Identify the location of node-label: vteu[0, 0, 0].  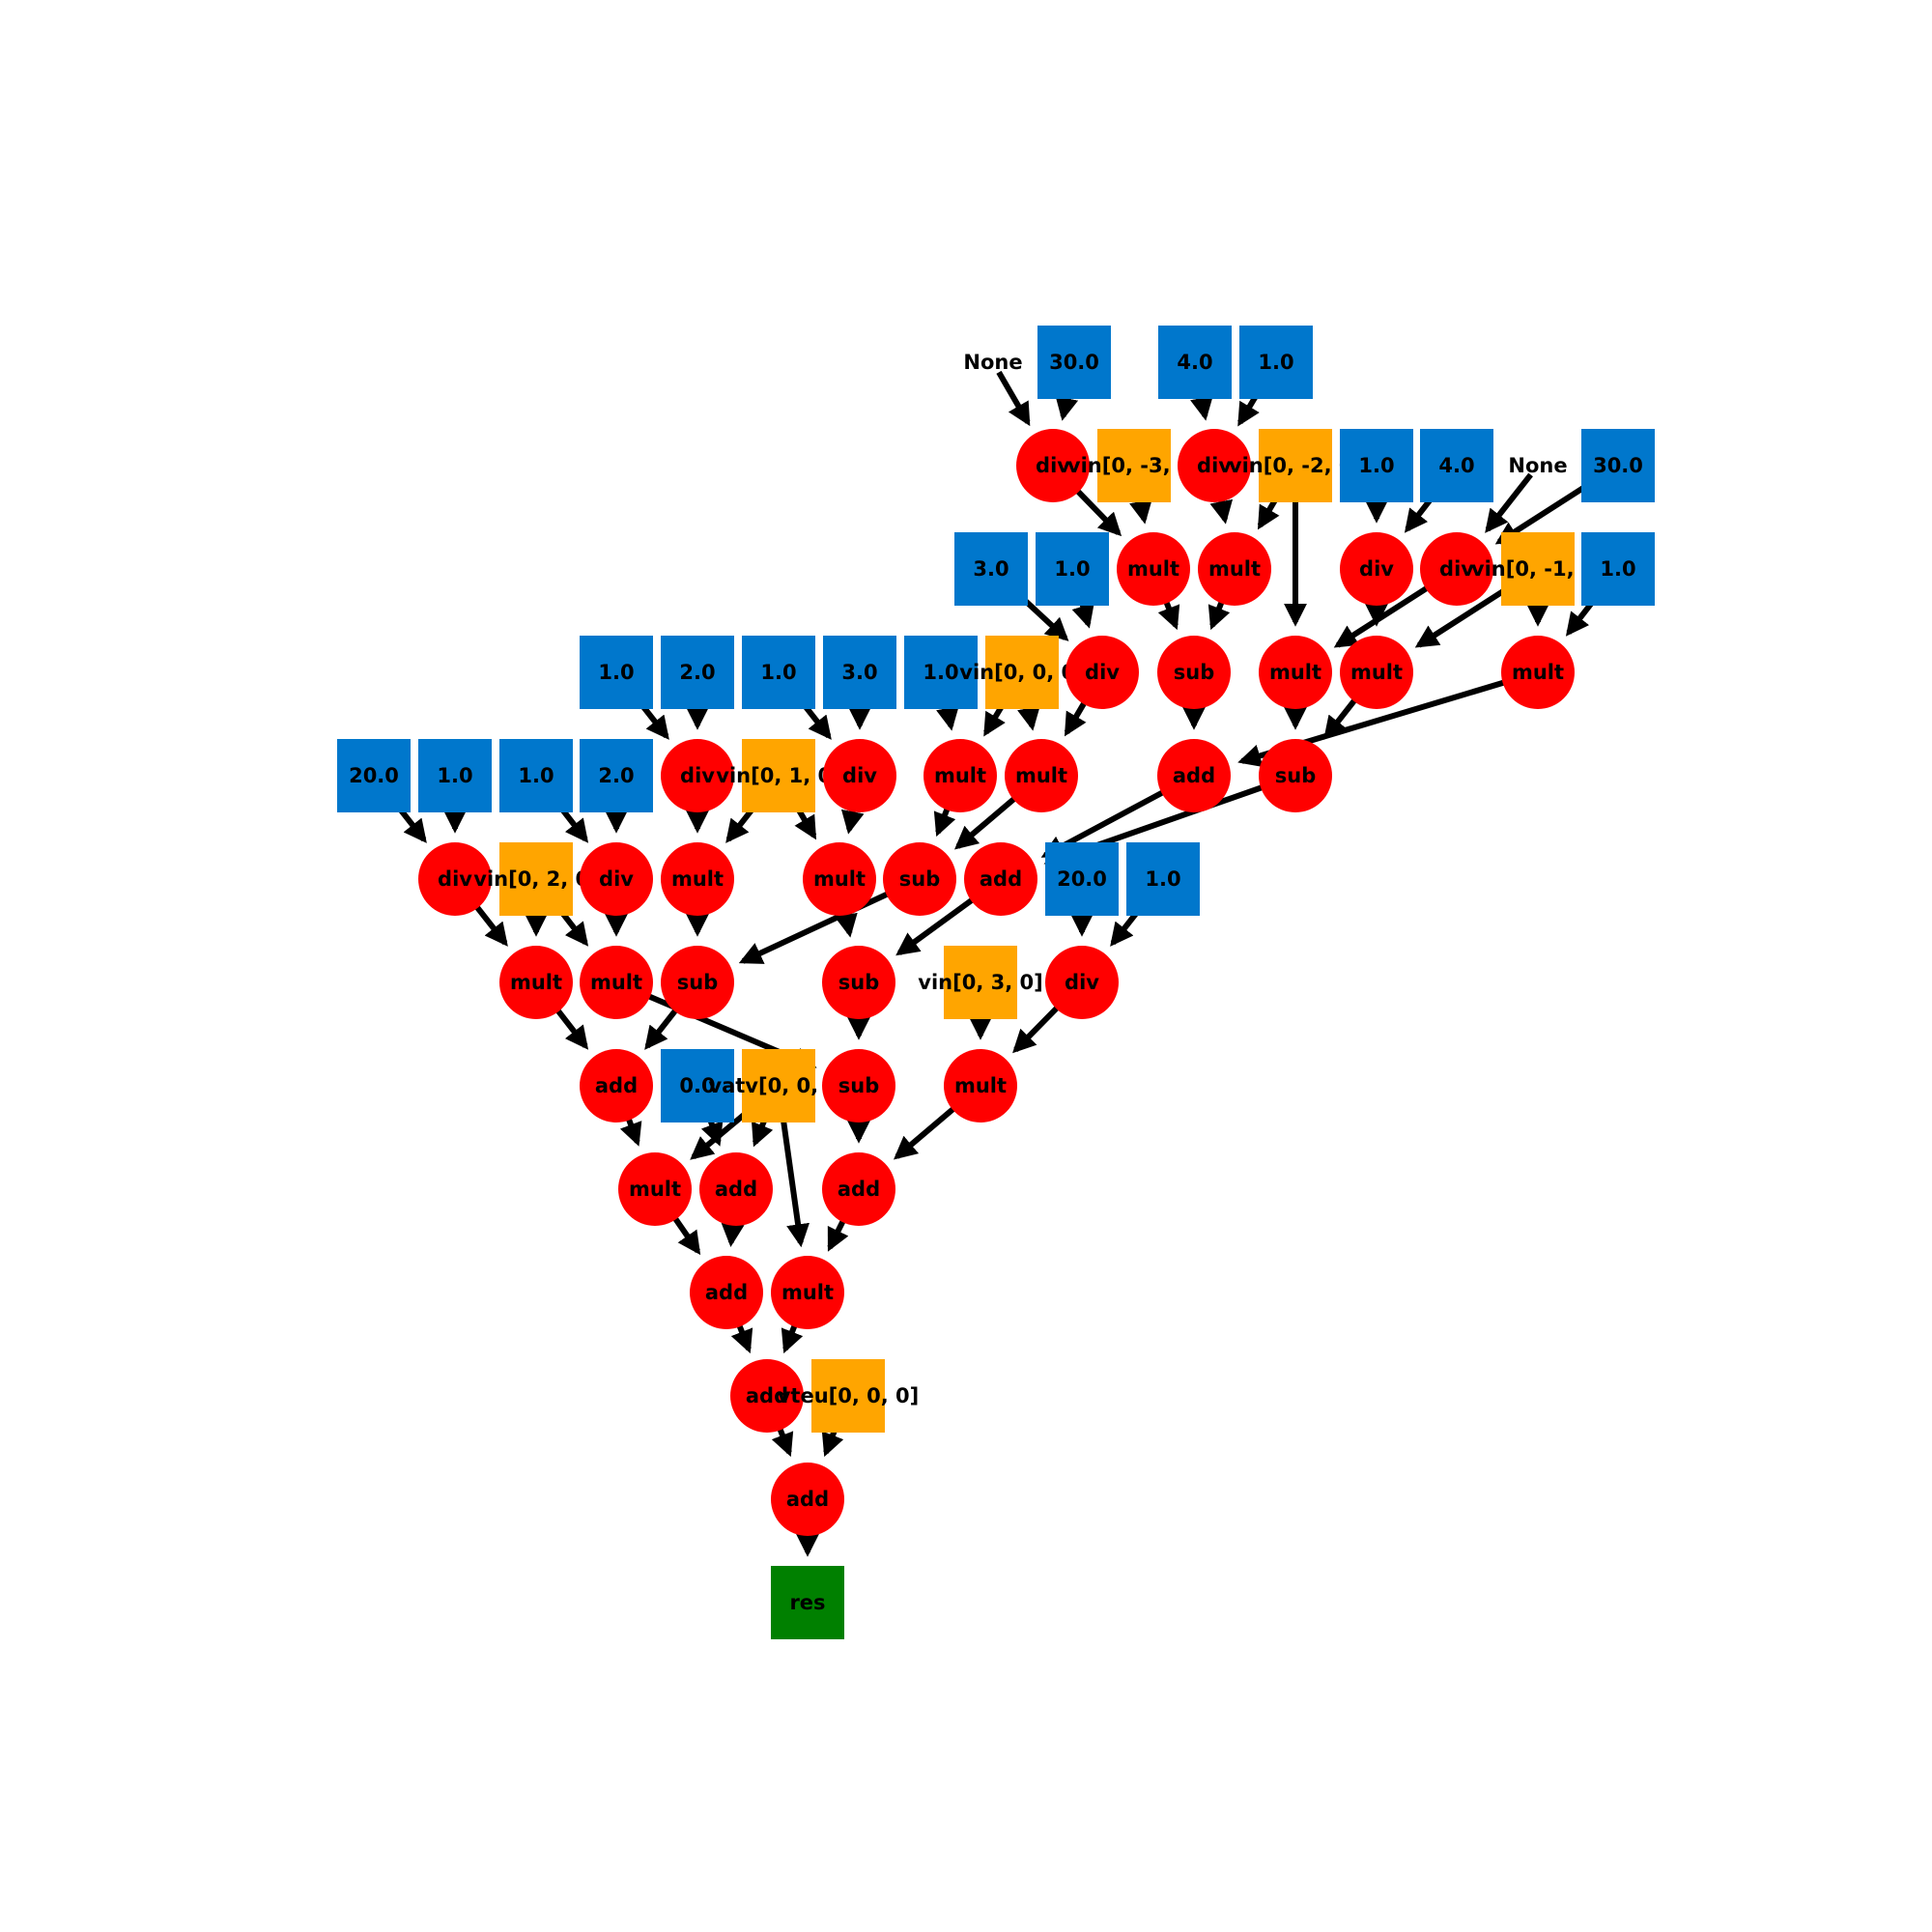
(849, 1395).